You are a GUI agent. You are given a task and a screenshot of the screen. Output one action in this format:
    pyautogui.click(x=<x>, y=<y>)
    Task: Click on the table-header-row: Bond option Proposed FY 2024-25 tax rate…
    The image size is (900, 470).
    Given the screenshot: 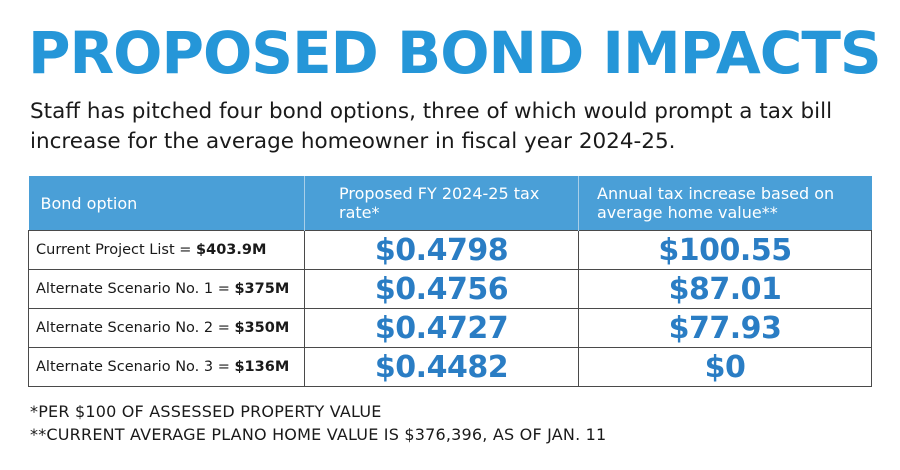 What is the action you would take?
    pyautogui.click(x=450, y=203)
    